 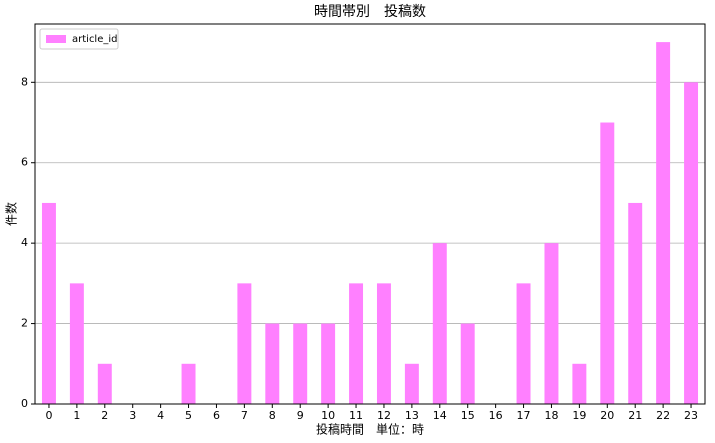 What do you see at coordinates (370, 429) in the screenshot?
I see `x-axis-label: 投稿時間 単位：時` at bounding box center [370, 429].